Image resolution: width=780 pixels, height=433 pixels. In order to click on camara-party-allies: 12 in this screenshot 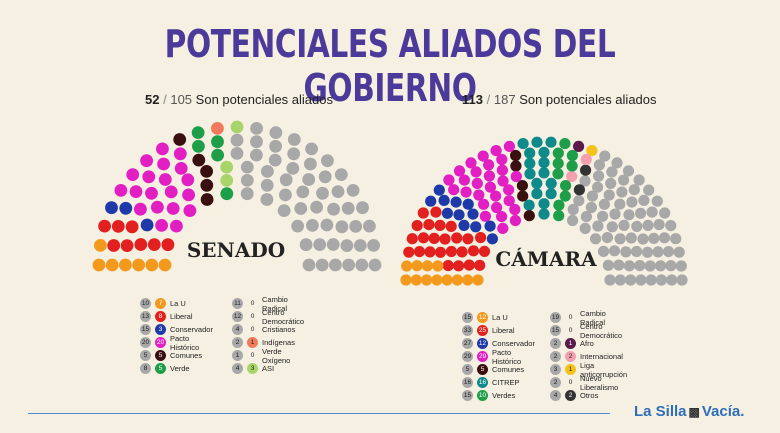, I will do `click(482, 317)`.